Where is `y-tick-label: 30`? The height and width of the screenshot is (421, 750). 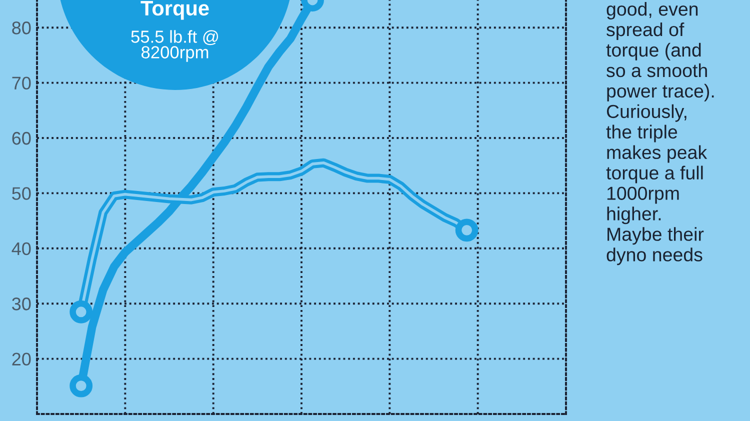
y-tick-label: 30 is located at coordinates (21, 304).